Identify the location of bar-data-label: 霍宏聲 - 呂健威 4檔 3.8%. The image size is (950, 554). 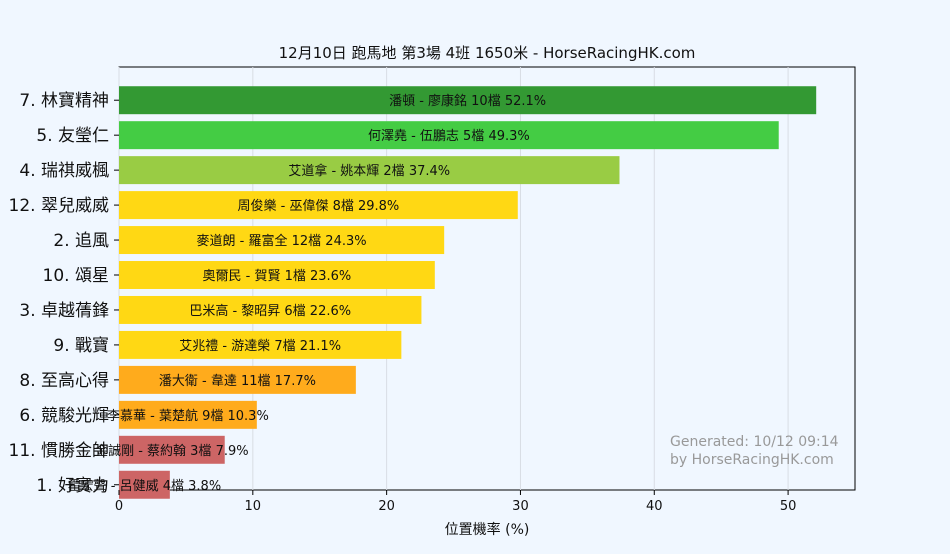
(145, 486).